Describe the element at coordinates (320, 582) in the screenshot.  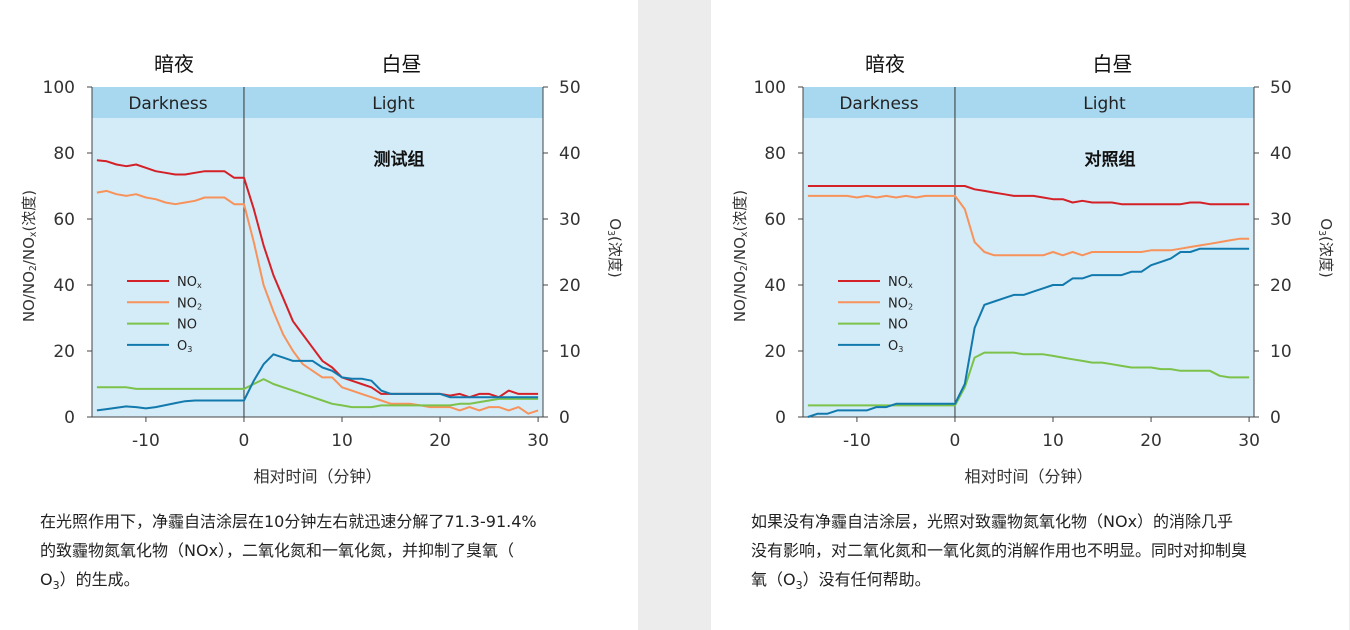
I see `caption-line: O3）的生成。` at that location.